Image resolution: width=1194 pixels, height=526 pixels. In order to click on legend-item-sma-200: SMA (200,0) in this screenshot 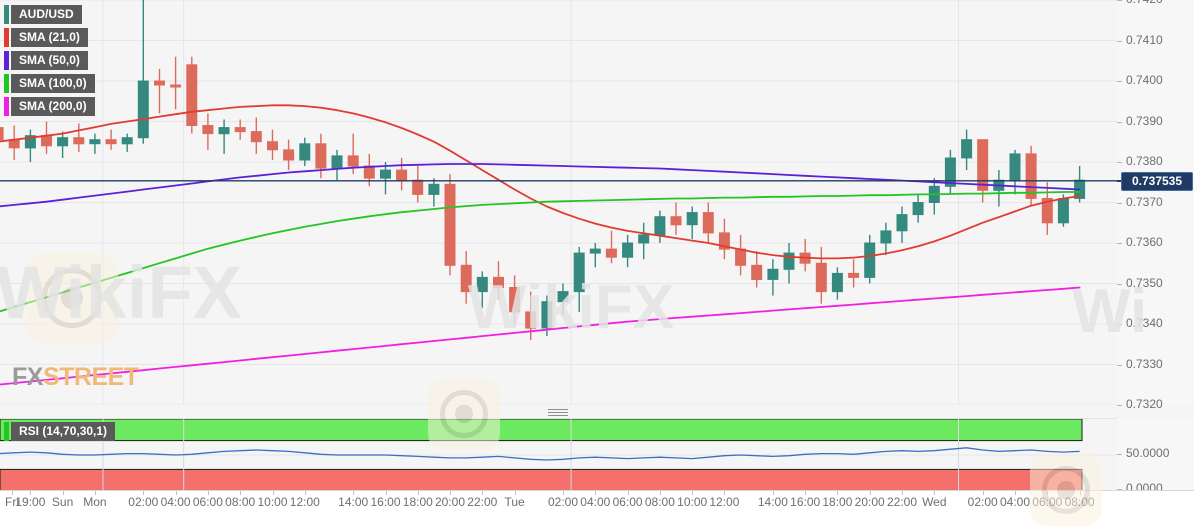, I will do `click(49, 106)`.